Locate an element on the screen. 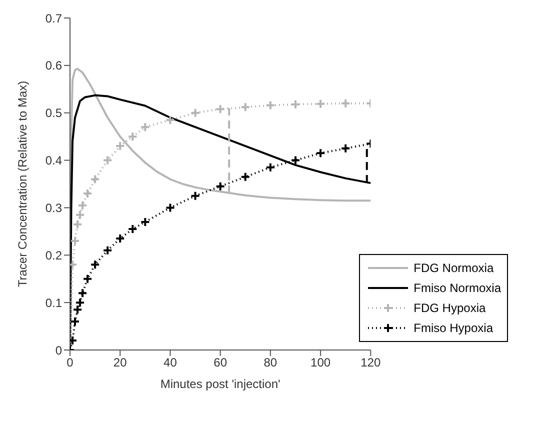 This screenshot has width=542, height=422. x-tick-label: 40 is located at coordinates (171, 363).